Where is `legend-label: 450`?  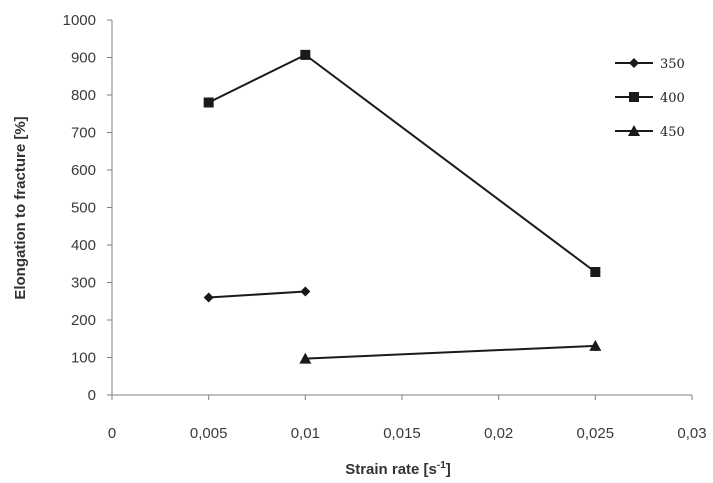 legend-label: 450 is located at coordinates (672, 132).